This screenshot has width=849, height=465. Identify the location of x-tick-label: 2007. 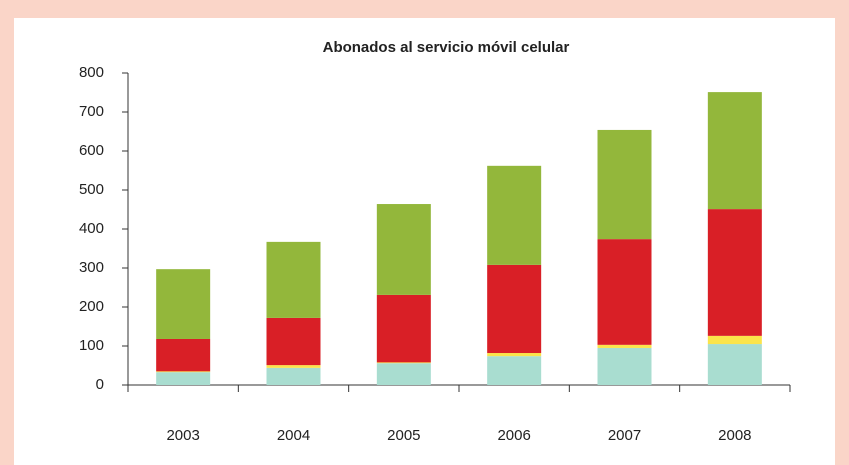
(624, 435).